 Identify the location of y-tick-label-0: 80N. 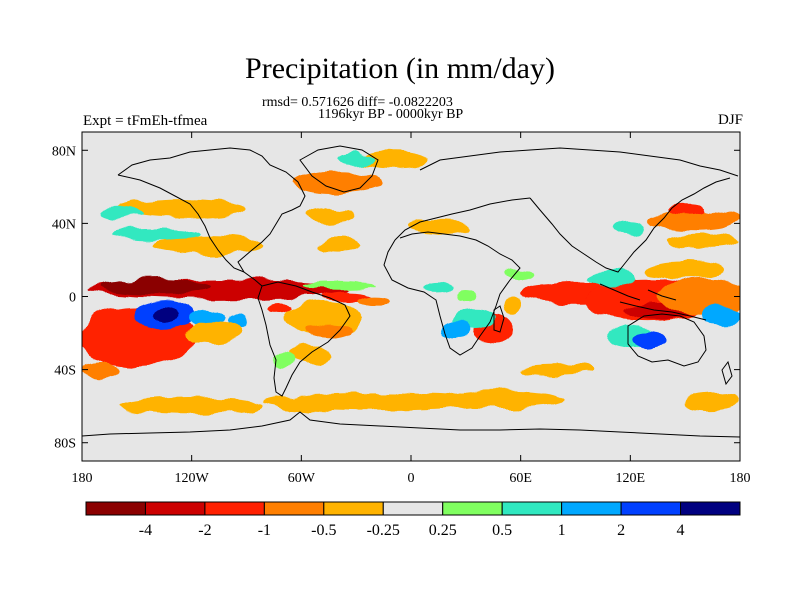
(64, 151).